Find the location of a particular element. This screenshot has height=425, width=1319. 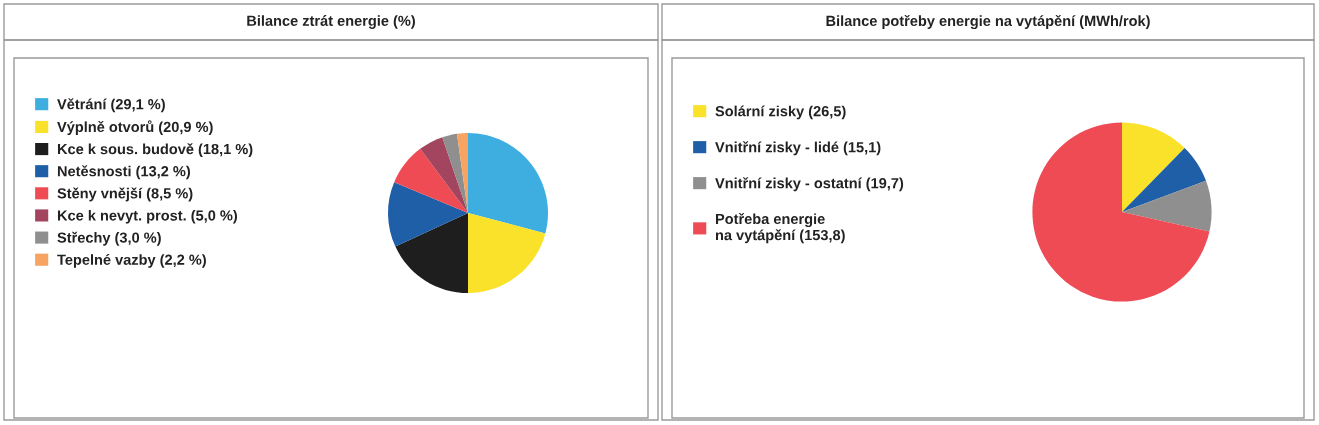

legend-label: Potřeba energie na vytápění (153,8) is located at coordinates (780, 228).